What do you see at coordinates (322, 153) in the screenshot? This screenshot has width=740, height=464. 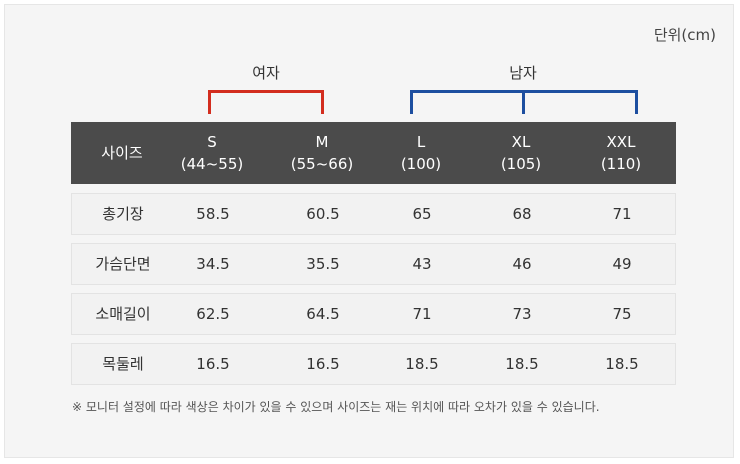 I see `header-size-m: M (55~66)` at bounding box center [322, 153].